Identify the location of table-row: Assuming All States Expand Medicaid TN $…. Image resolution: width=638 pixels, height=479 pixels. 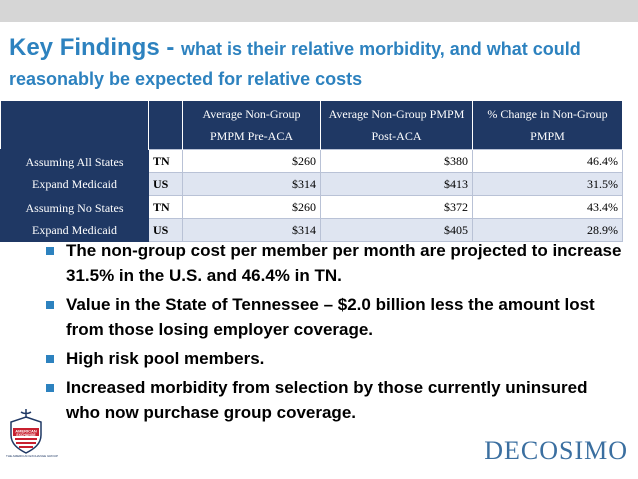
(311, 172).